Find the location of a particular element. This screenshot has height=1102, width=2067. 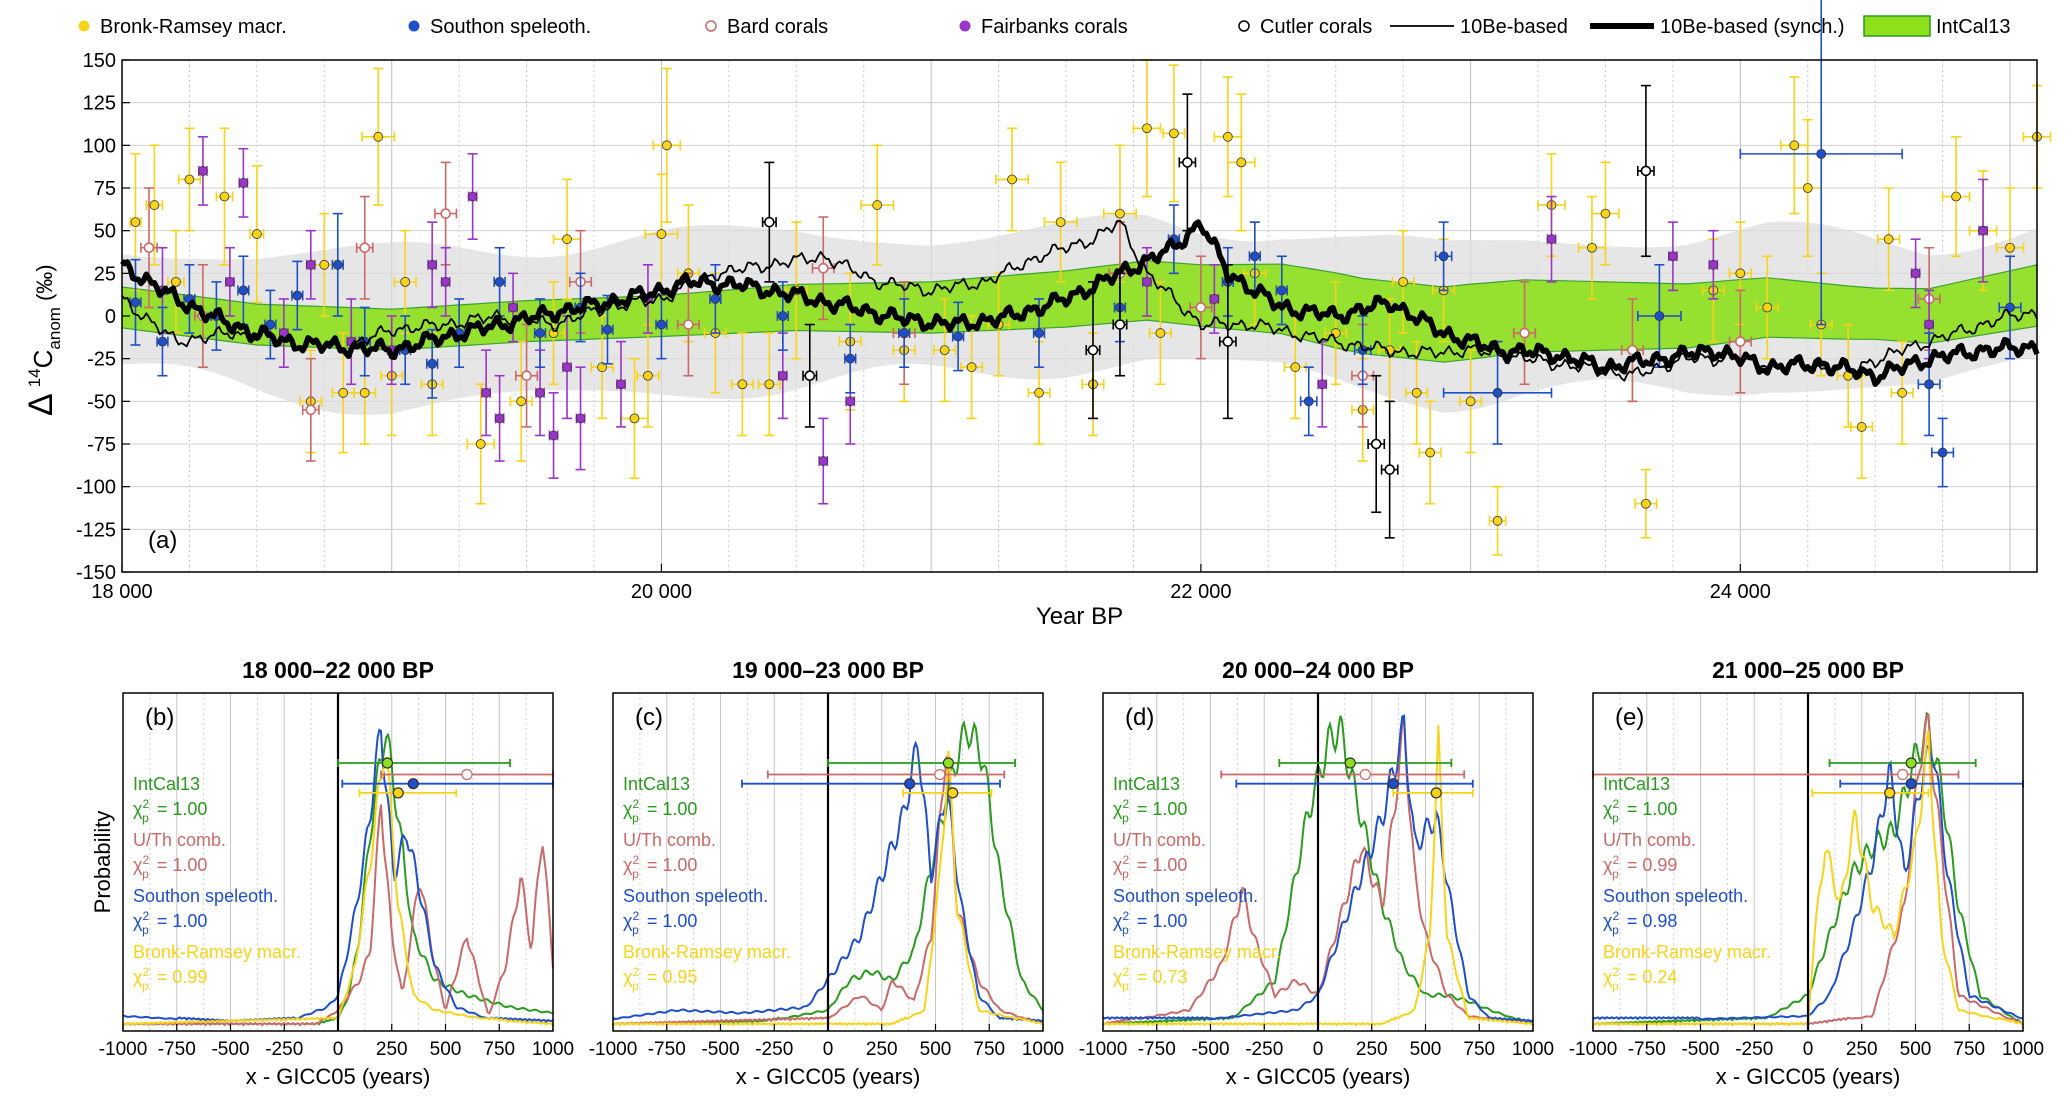

y-tick-label: 125 is located at coordinates (99, 104).